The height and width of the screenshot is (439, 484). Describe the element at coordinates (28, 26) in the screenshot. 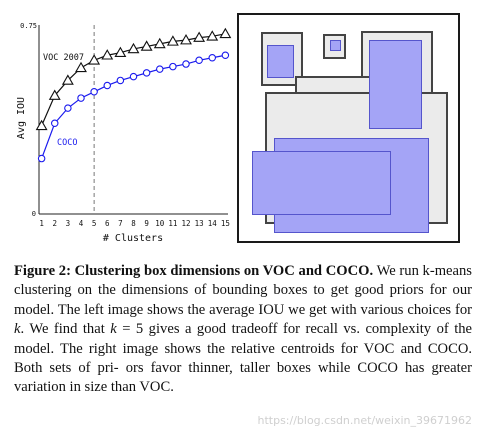

I see `y-tick-label: 0.75` at that location.